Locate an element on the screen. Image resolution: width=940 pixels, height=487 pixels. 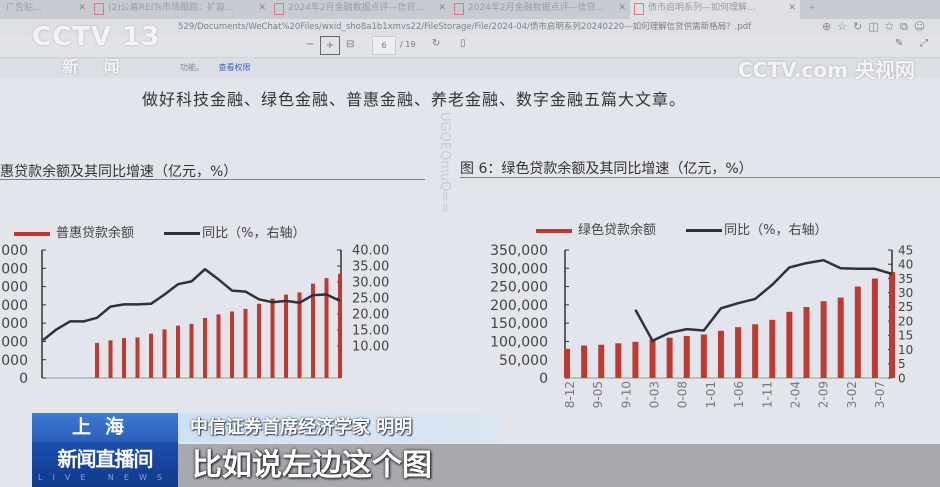
left-tick-label: 50,000 is located at coordinates (523, 361).